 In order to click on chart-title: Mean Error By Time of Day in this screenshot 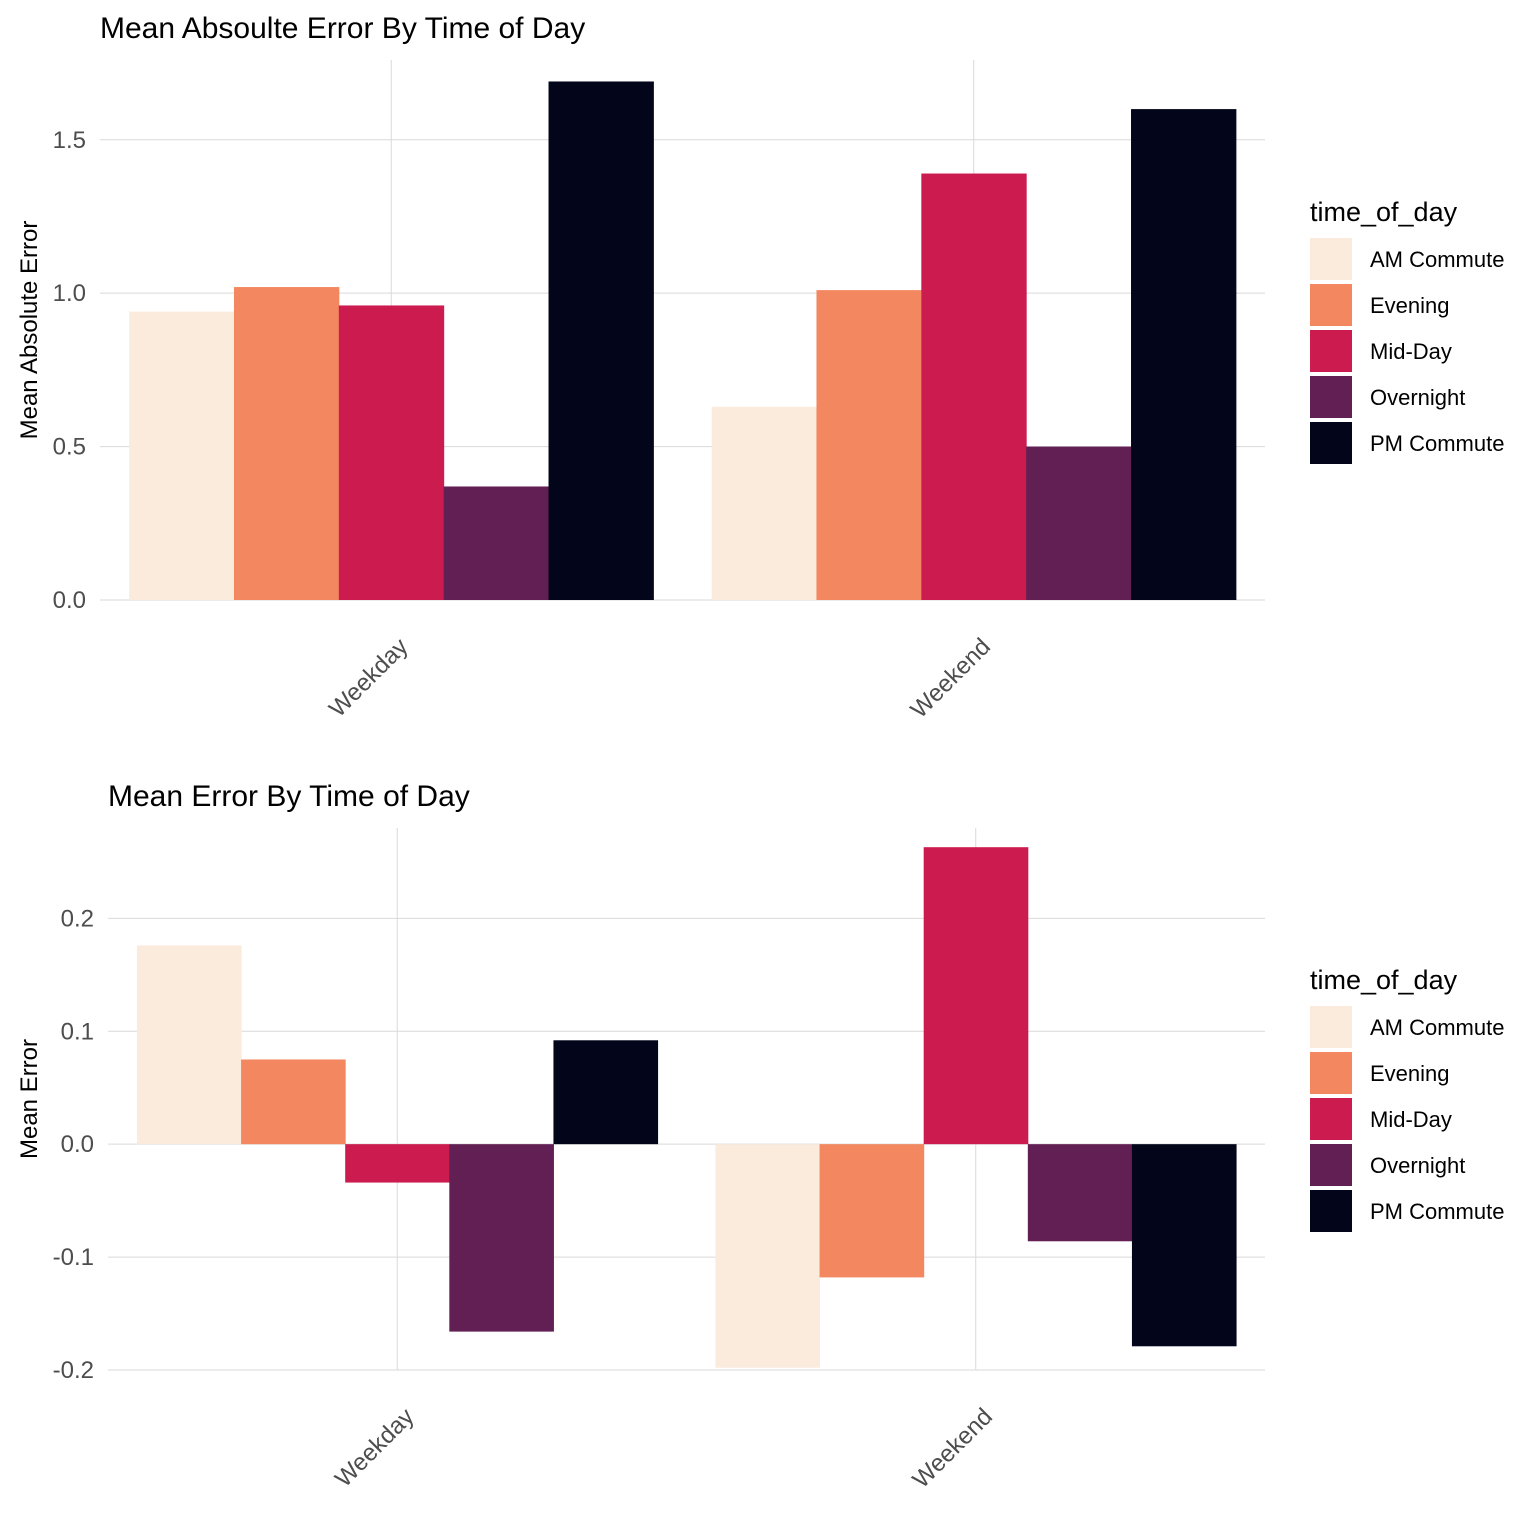, I will do `click(289, 796)`.